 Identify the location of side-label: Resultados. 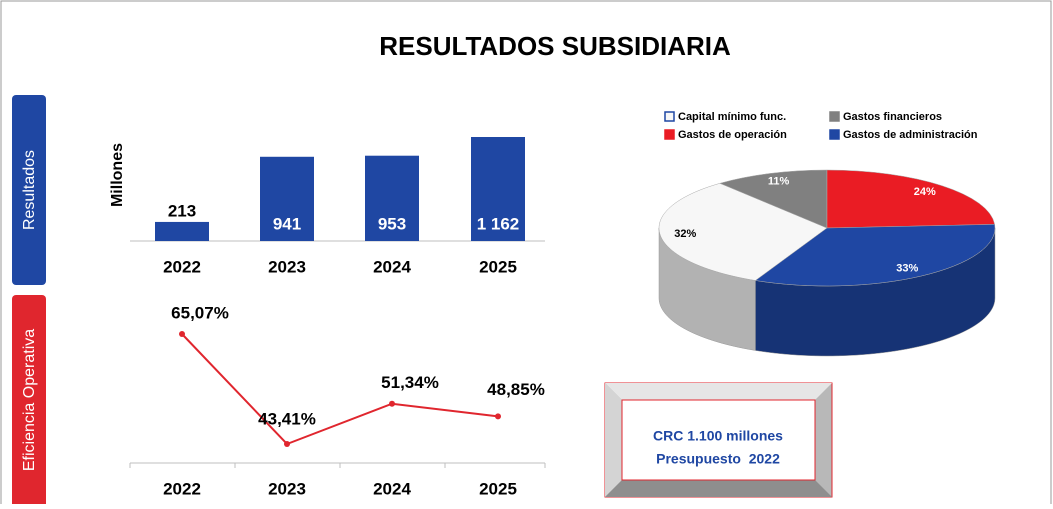
(29, 190).